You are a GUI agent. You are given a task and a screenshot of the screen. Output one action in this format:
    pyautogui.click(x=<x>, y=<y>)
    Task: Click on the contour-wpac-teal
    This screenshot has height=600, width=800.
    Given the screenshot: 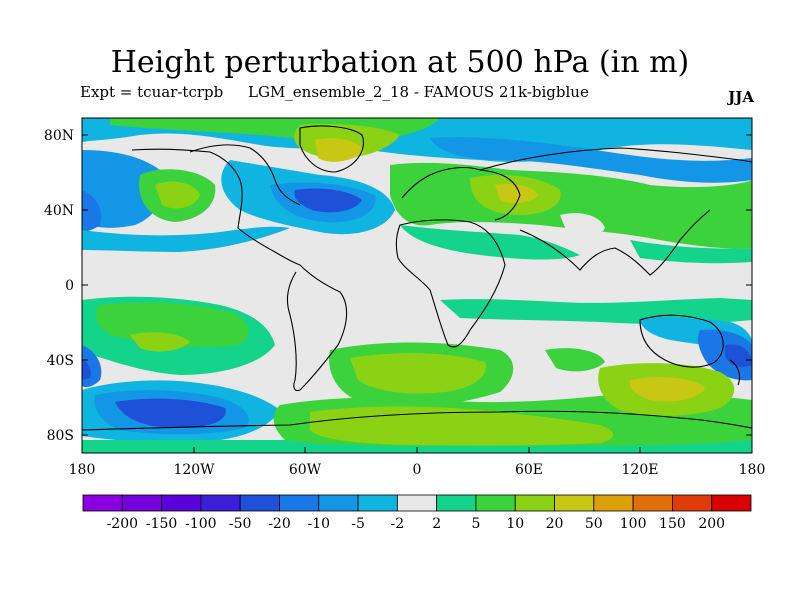 What is the action you would take?
    pyautogui.click(x=691, y=252)
    